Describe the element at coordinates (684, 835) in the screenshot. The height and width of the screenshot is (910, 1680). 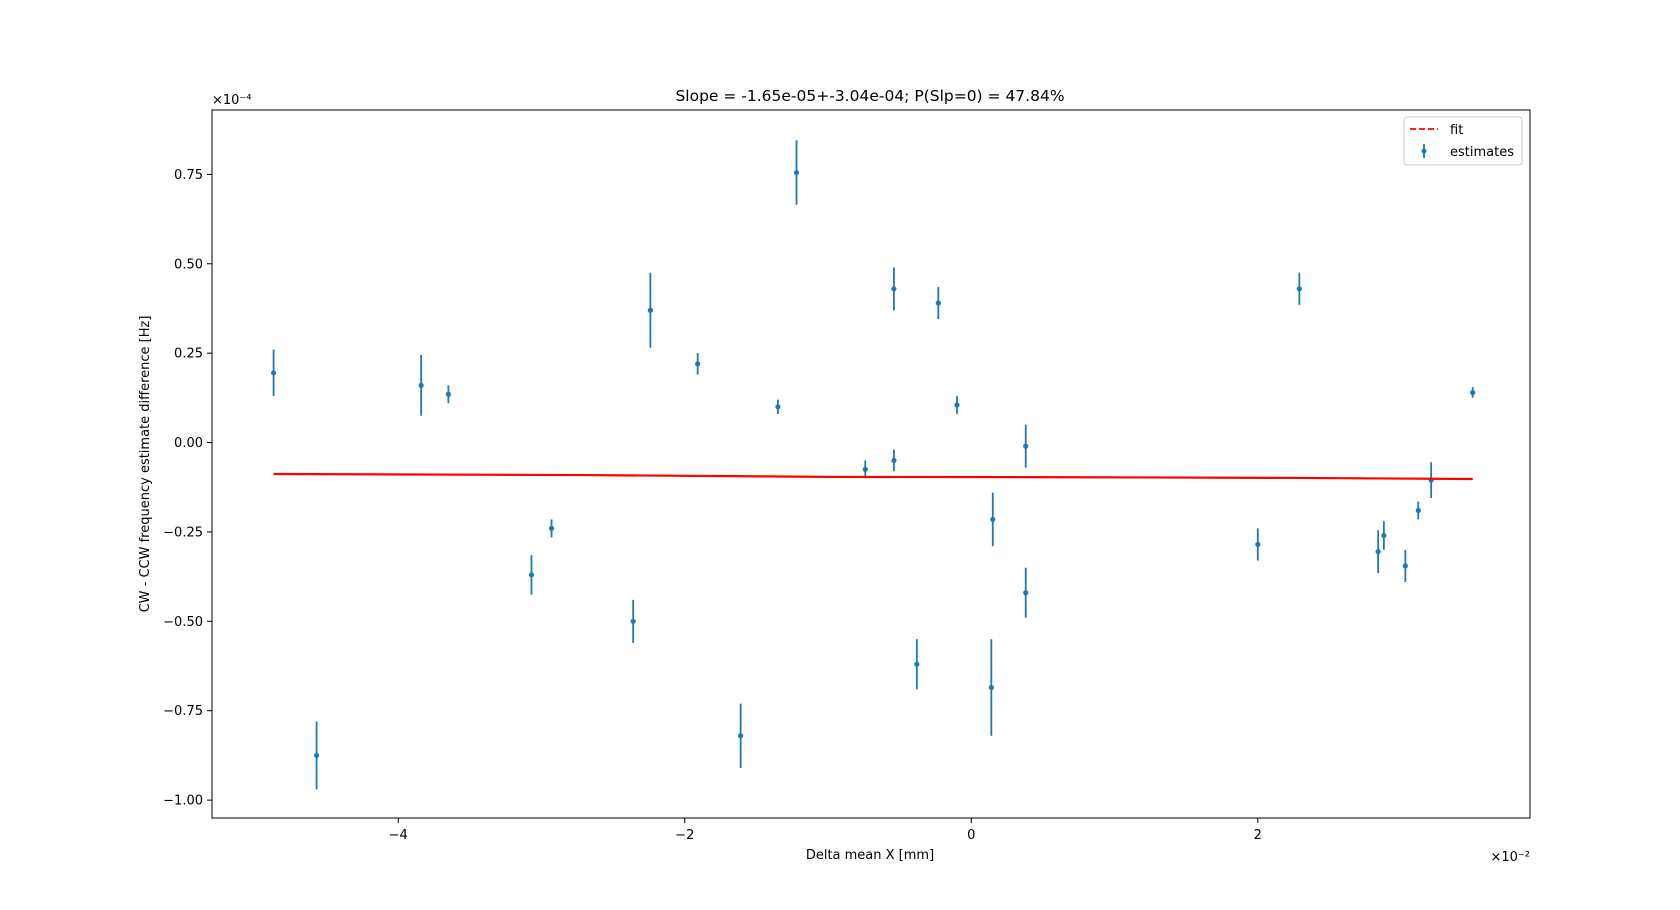
I see `x-tick-label: −2` at that location.